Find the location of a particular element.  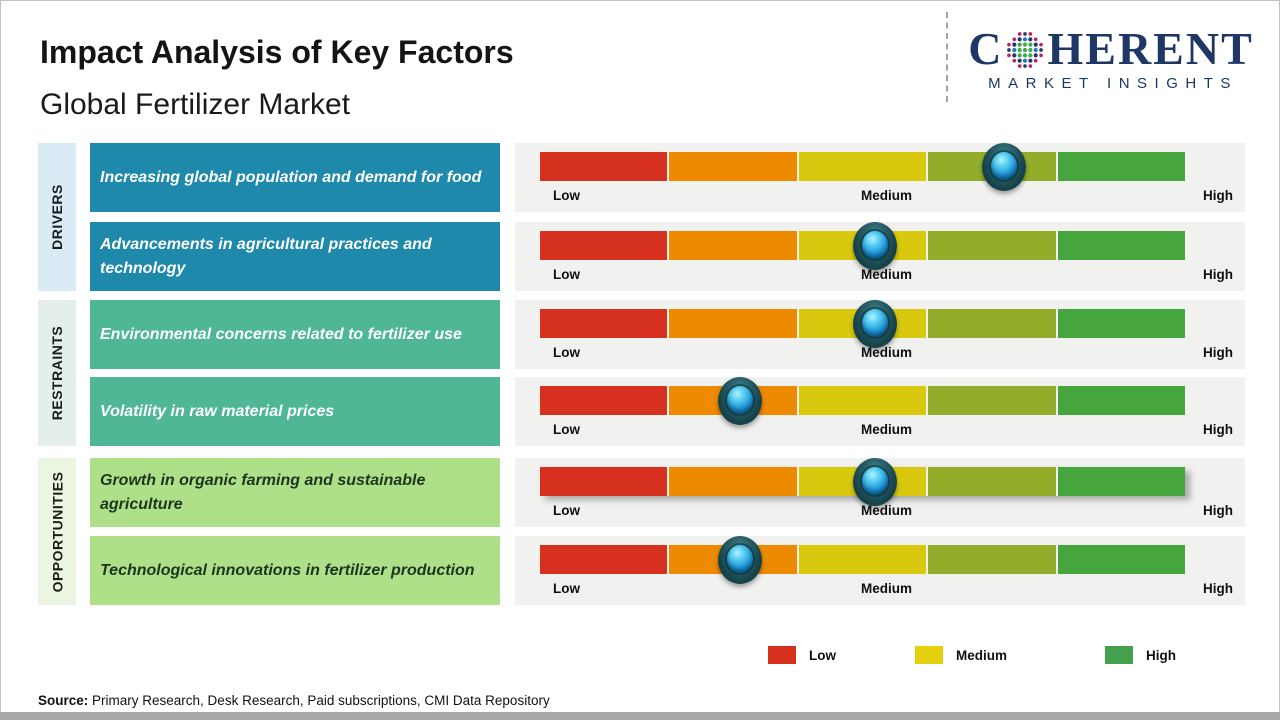

section-label-opportunities: OPPORTUNITIES is located at coordinates (57, 531).